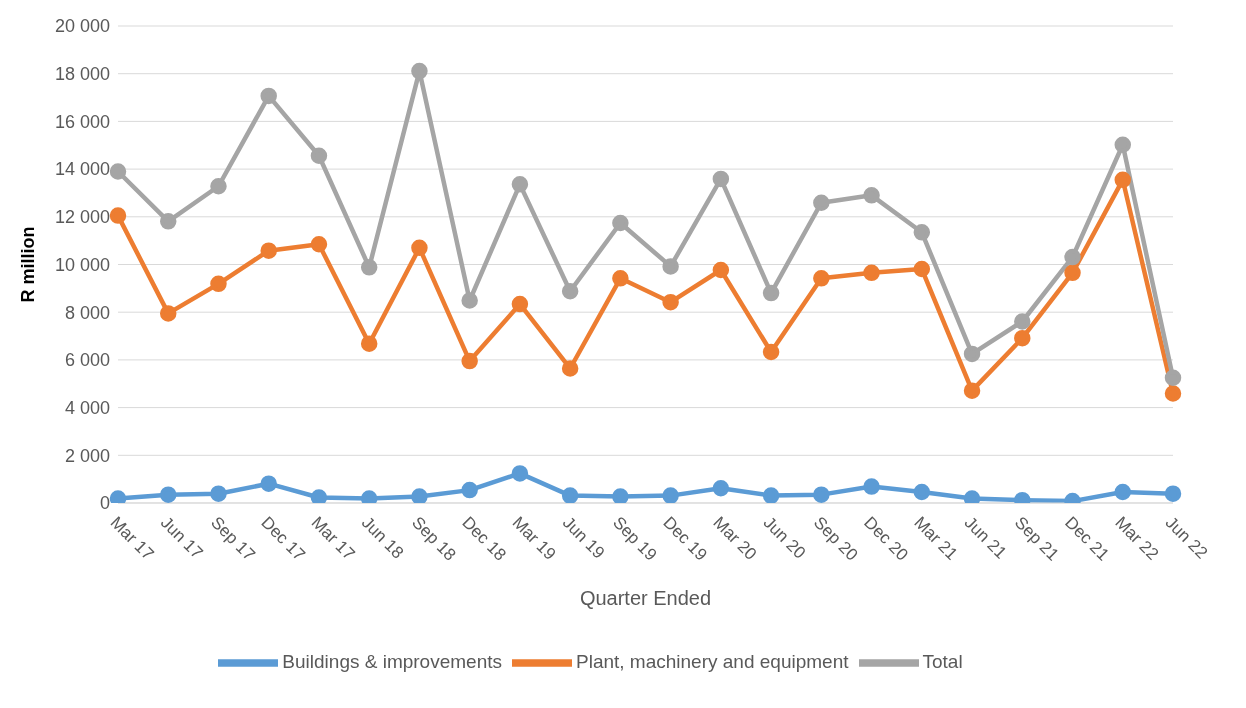  What do you see at coordinates (1087, 538) in the screenshot?
I see `x-tick-label: Dec 21` at bounding box center [1087, 538].